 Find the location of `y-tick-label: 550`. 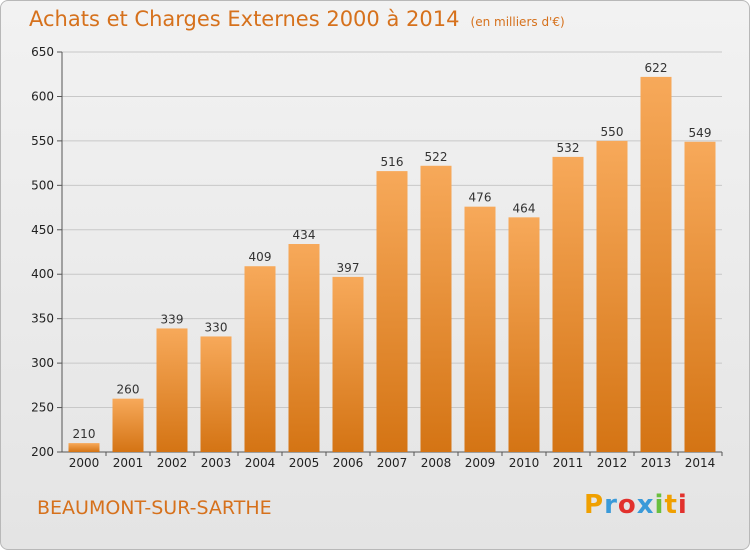

y-tick-label: 550 is located at coordinates (42, 141).